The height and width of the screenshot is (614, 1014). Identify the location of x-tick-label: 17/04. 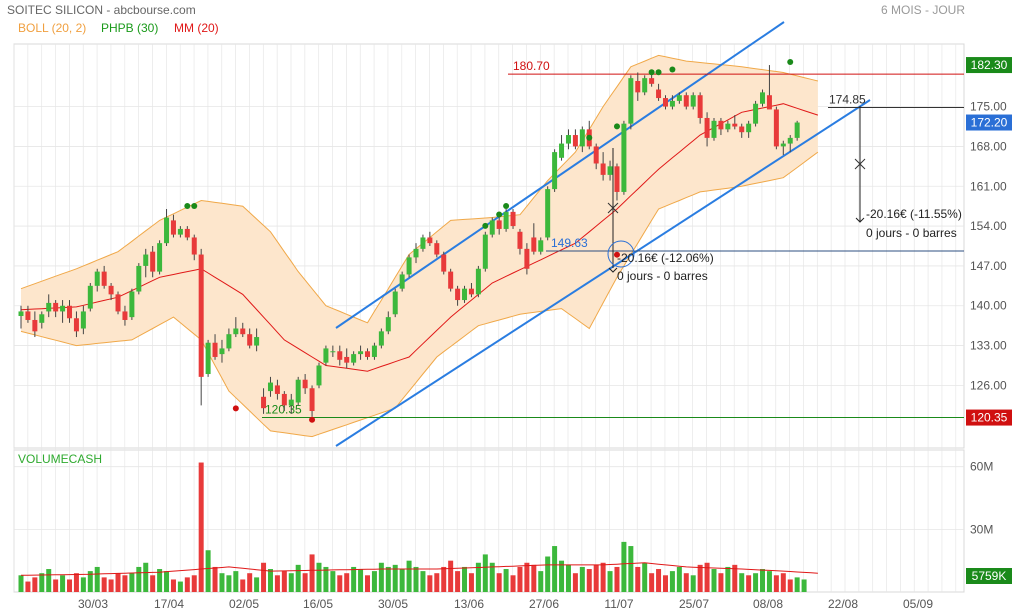
(169, 604).